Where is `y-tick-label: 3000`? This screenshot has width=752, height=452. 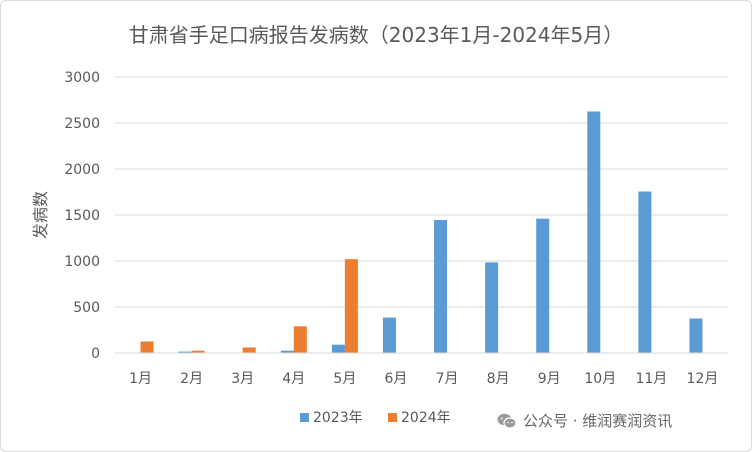
y-tick-label: 3000 is located at coordinates (82, 78).